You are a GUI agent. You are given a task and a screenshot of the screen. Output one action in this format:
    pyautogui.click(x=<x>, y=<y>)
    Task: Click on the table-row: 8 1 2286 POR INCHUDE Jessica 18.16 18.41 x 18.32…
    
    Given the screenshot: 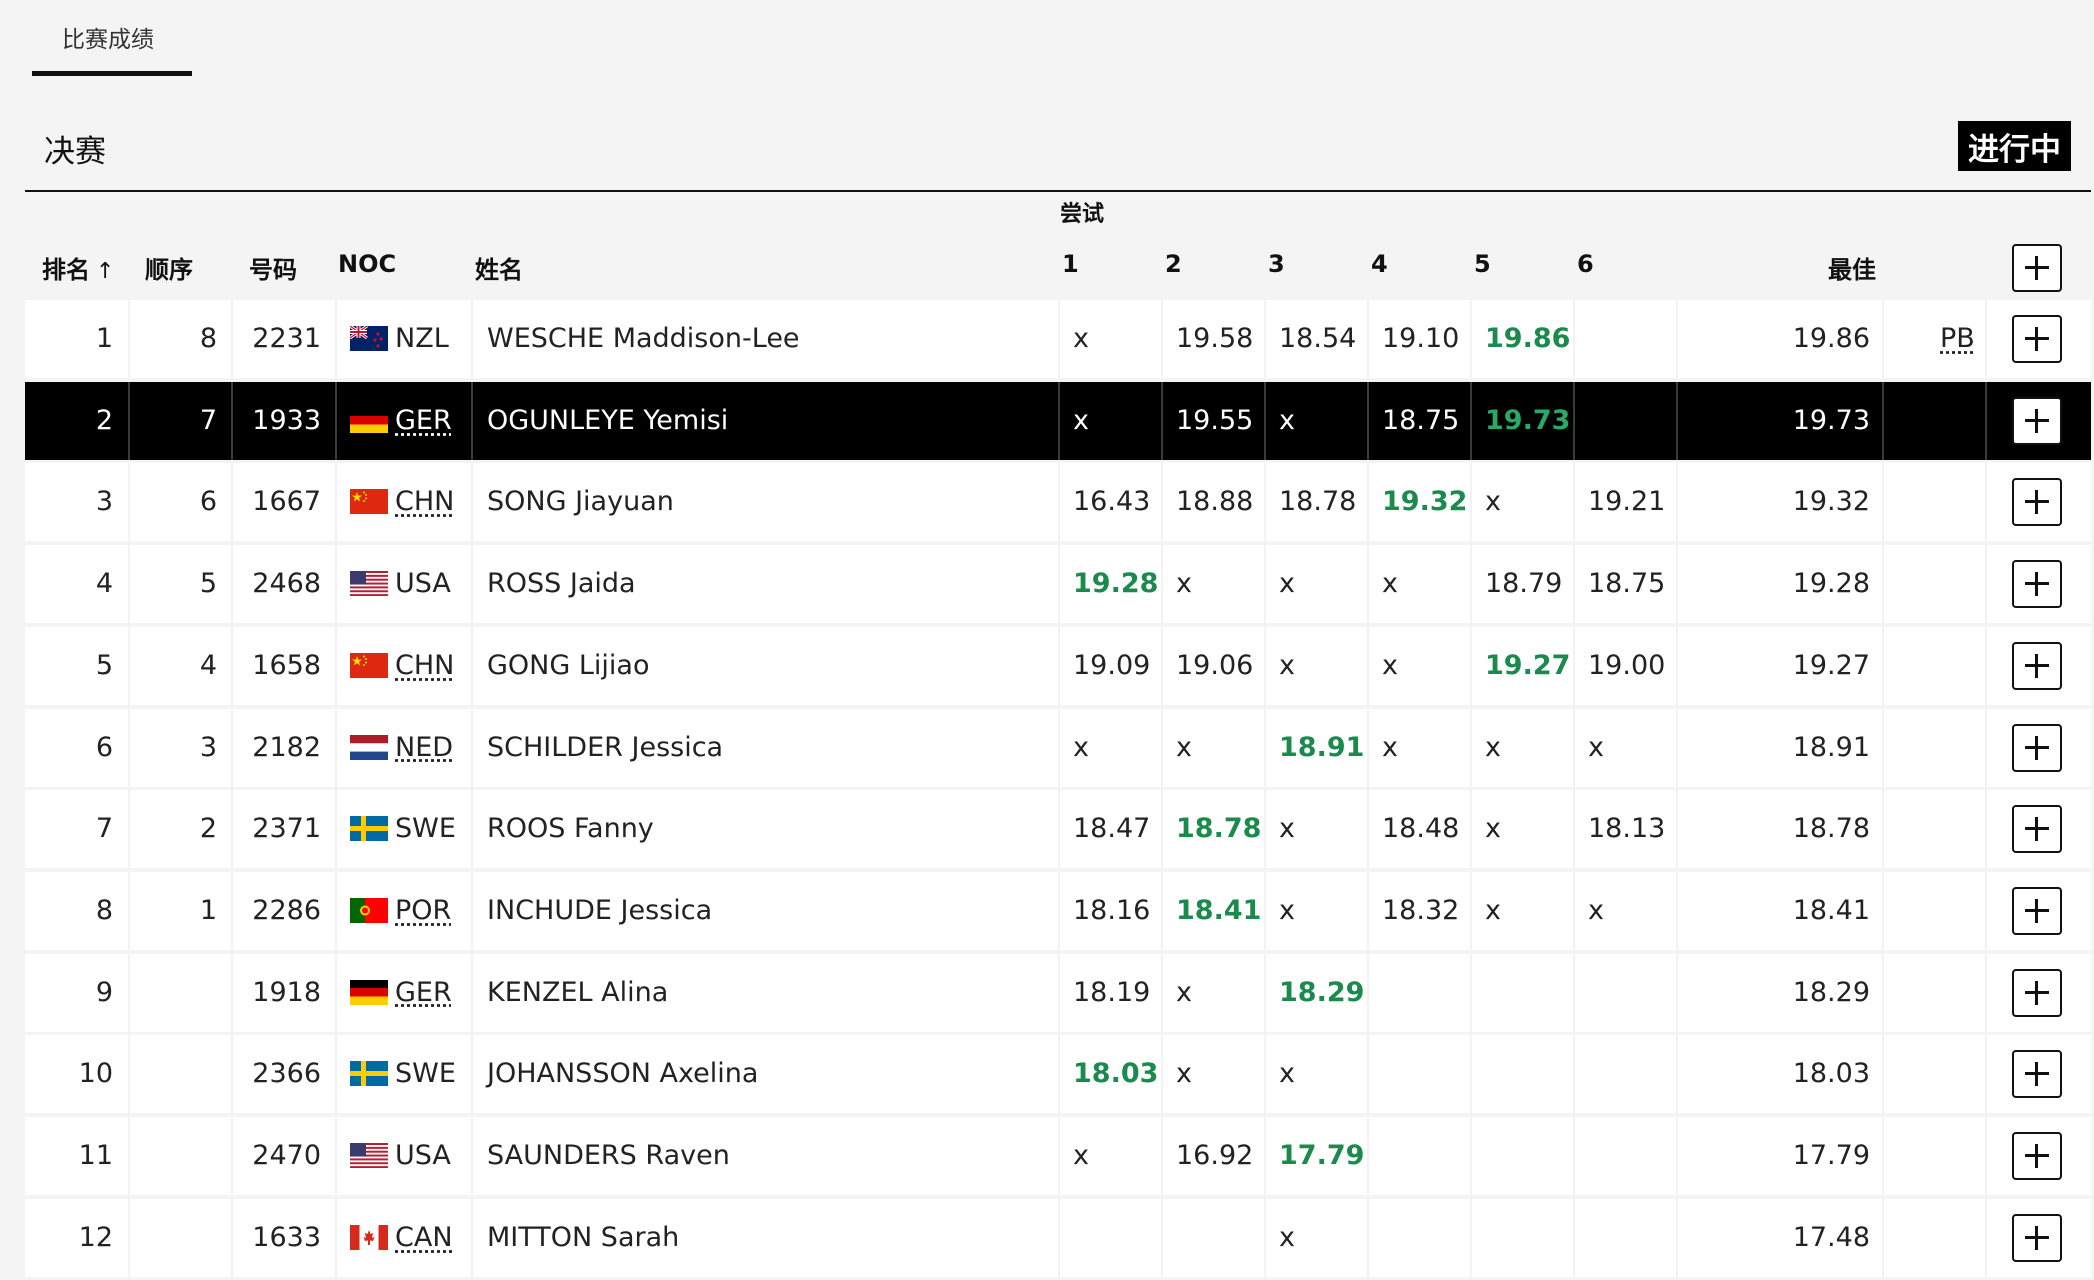 What is the action you would take?
    pyautogui.click(x=1058, y=910)
    